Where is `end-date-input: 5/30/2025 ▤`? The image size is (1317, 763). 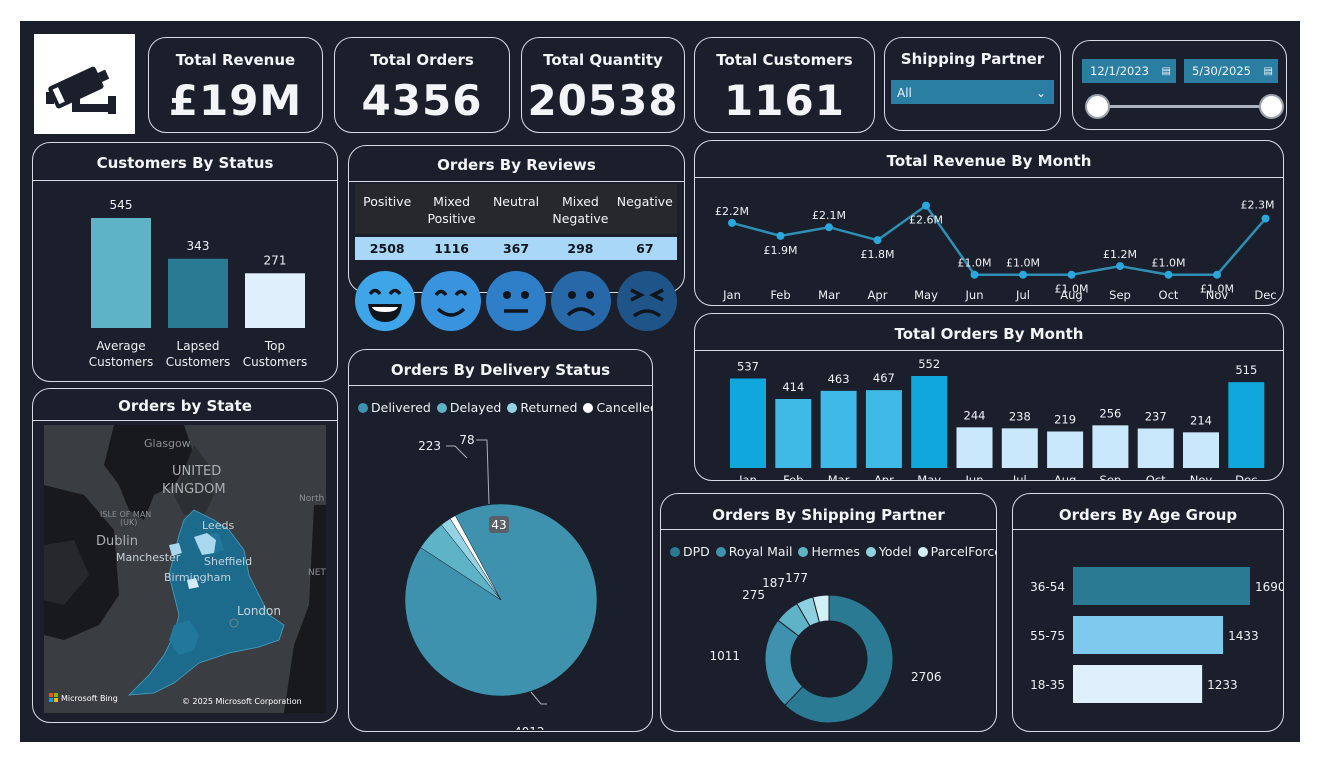
end-date-input: 5/30/2025 ▤ is located at coordinates (1231, 71).